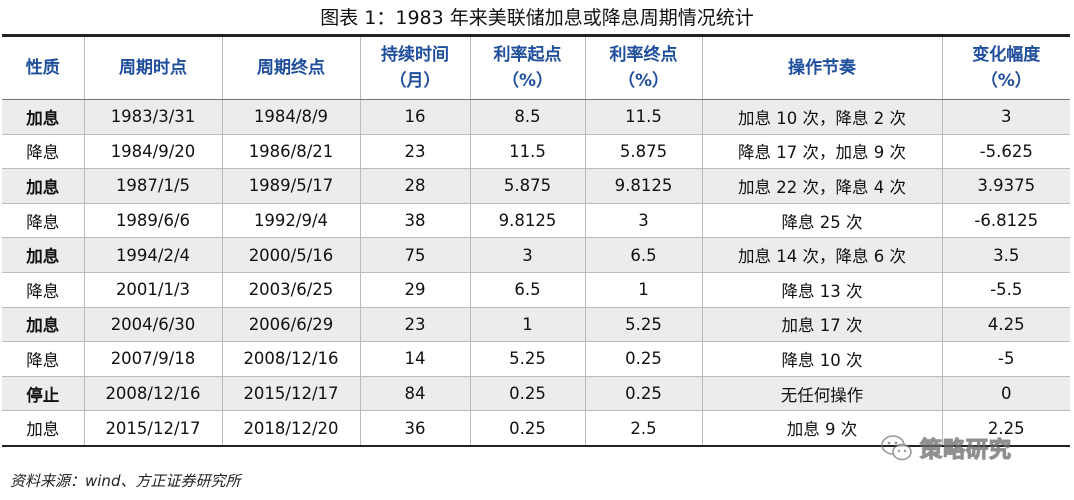  What do you see at coordinates (821, 359) in the screenshot?
I see `table-cell: 降息 10 次` at bounding box center [821, 359].